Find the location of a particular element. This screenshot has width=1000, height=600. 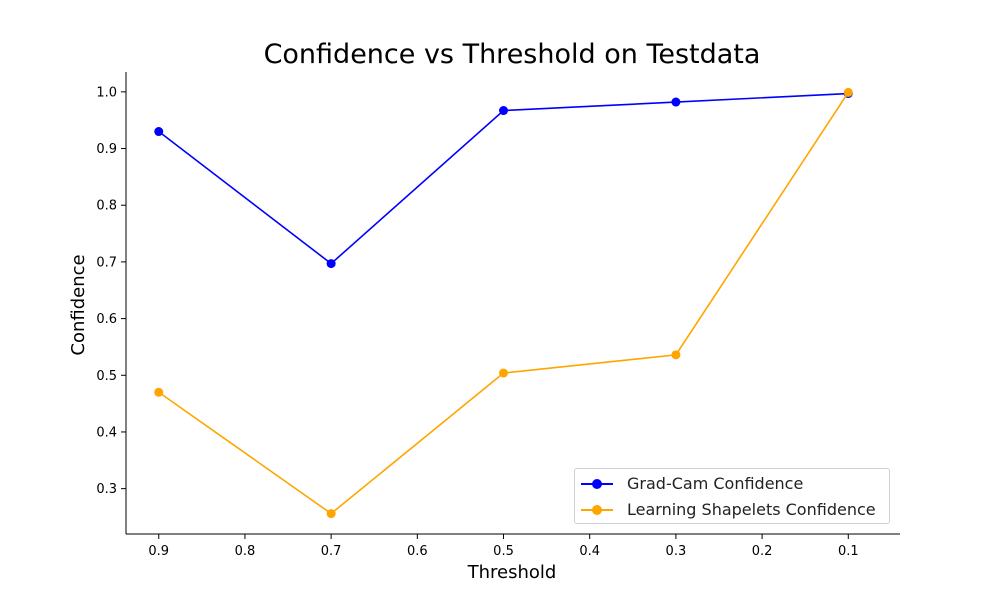

y-tick-label: 0.4 is located at coordinates (106, 432).